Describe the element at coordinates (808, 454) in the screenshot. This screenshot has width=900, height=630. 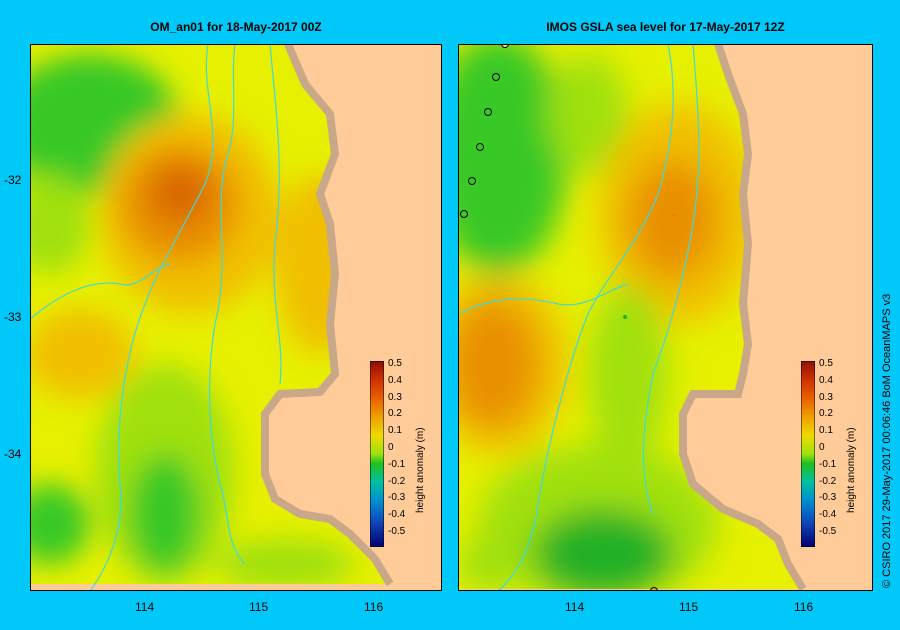
I see `right-colorbar` at that location.